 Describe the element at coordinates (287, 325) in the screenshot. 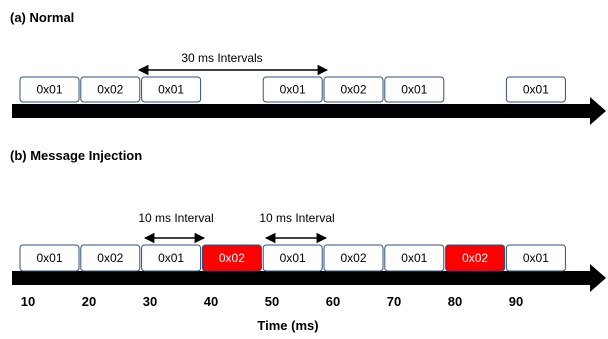

I see `time-axis-label: Time (ms)` at that location.